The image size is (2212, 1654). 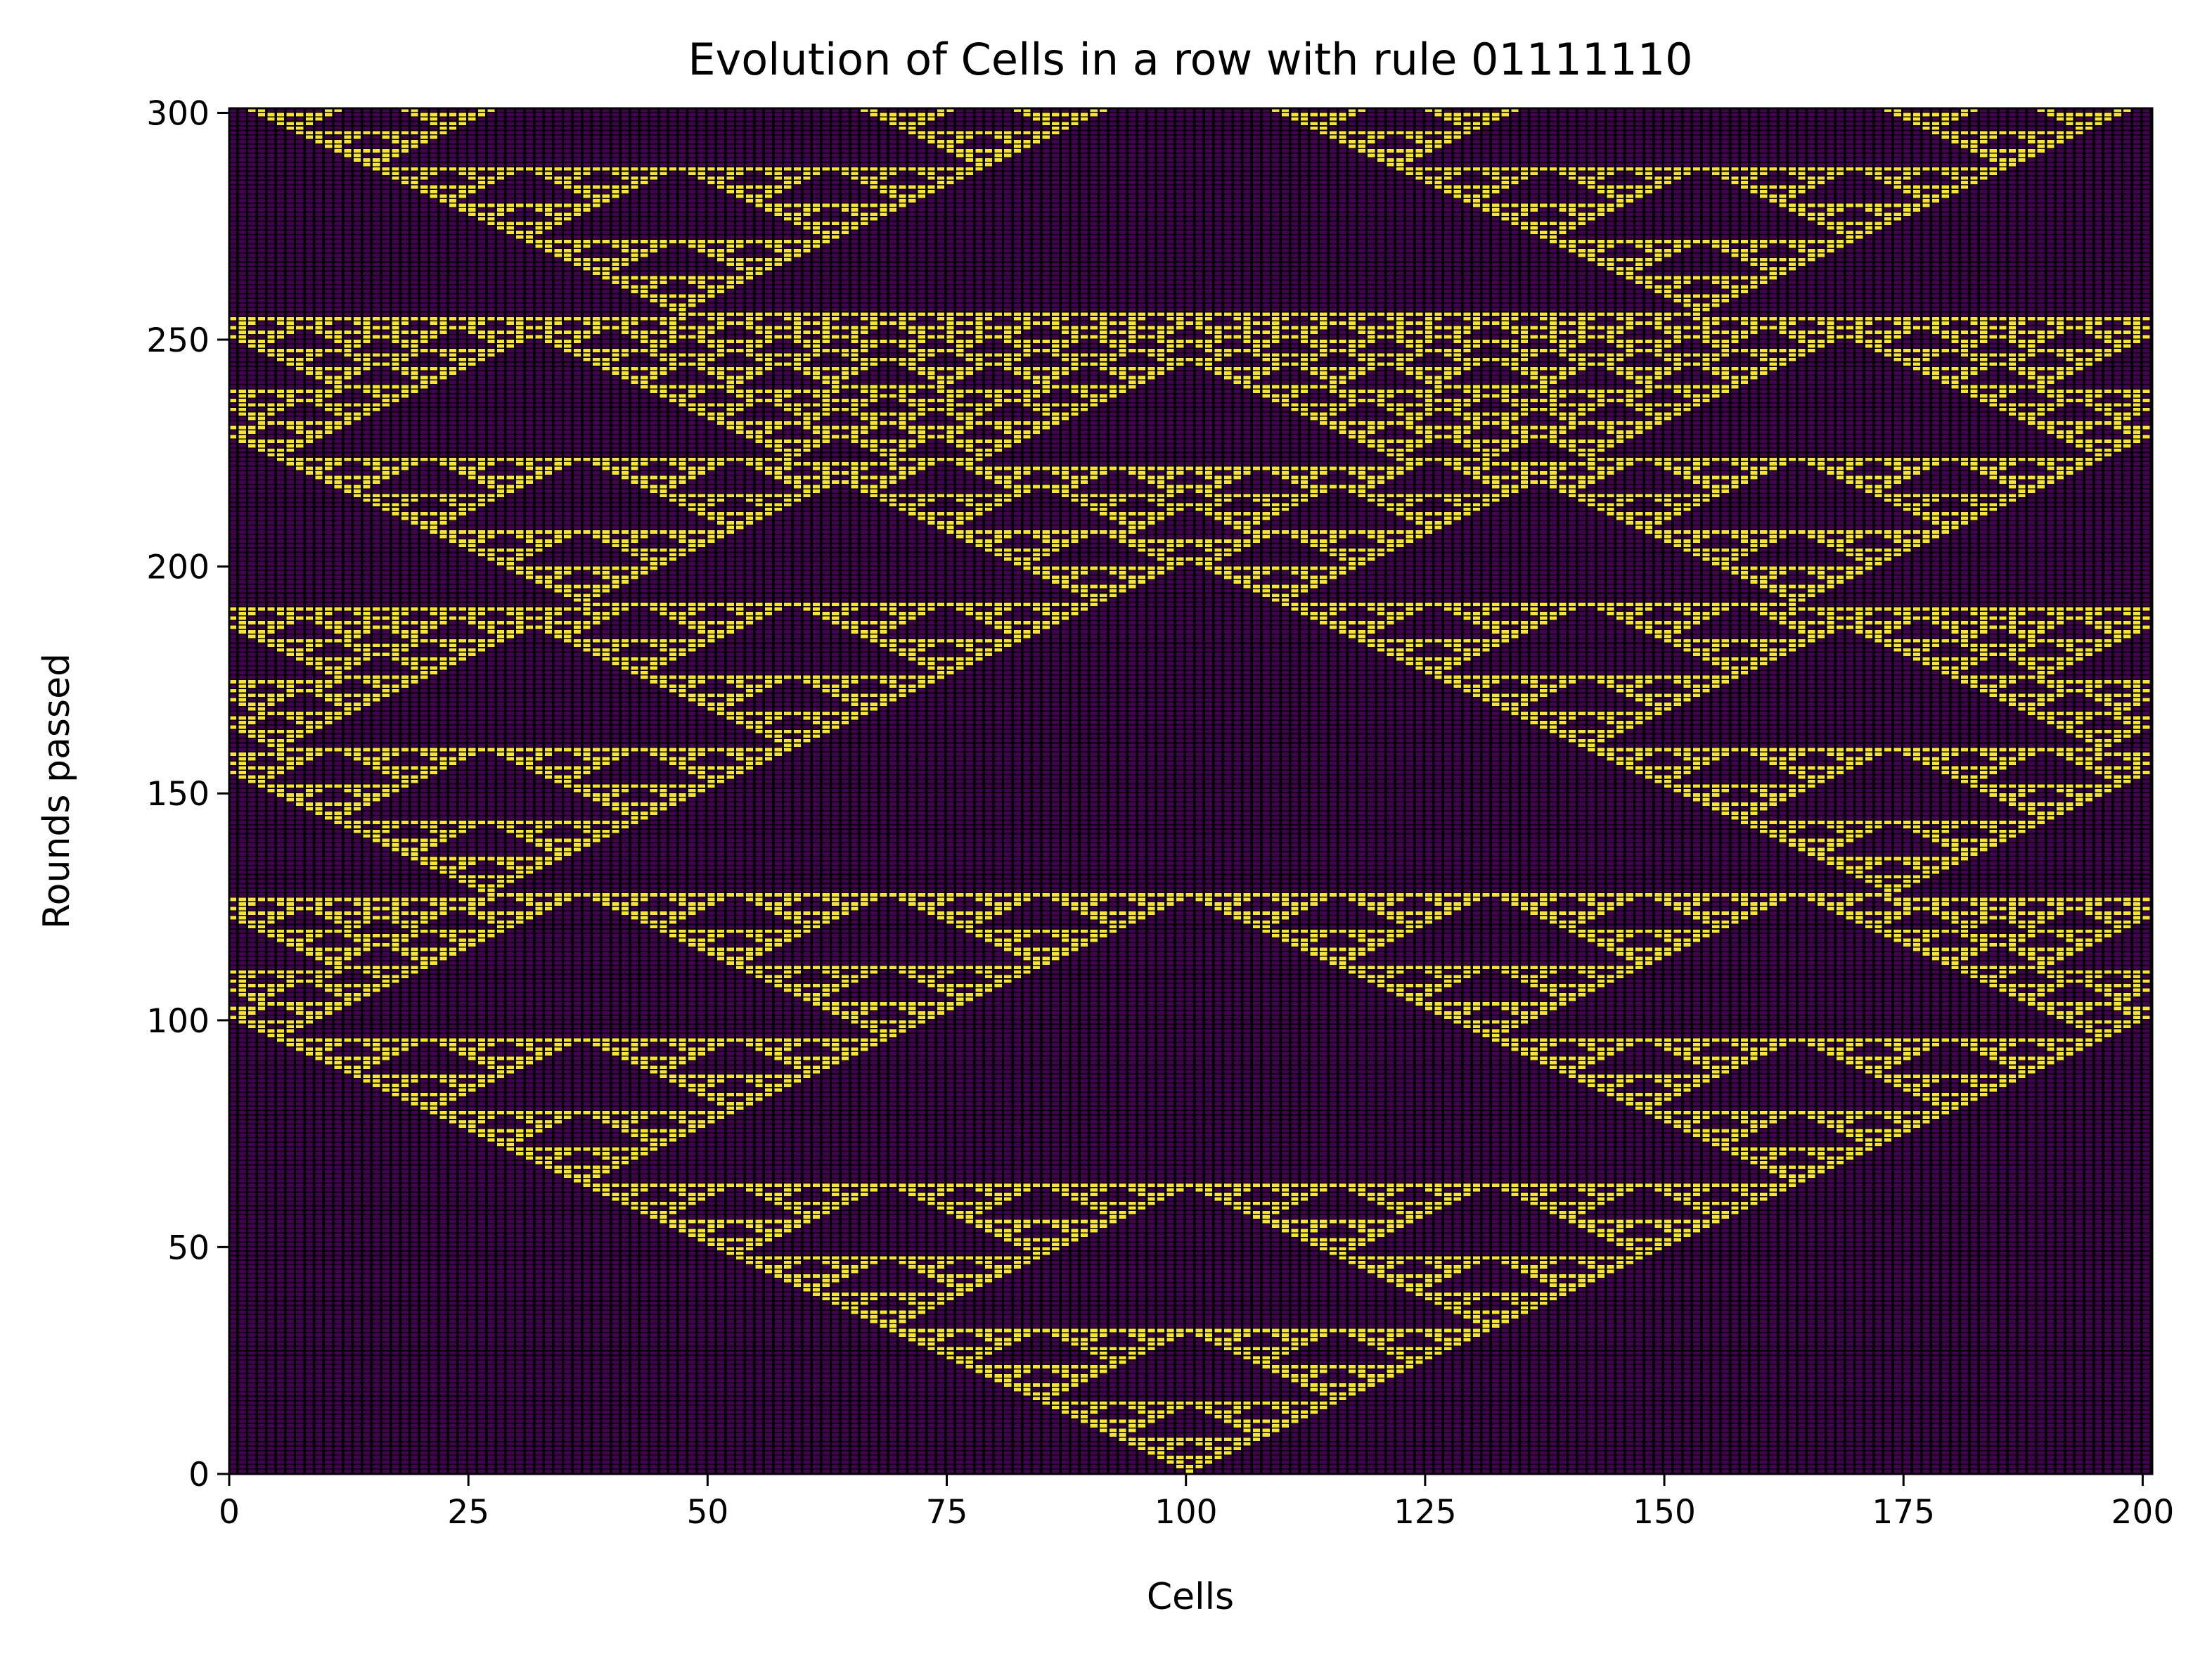 What do you see at coordinates (178, 794) in the screenshot?
I see `y-tick-label: 150` at bounding box center [178, 794].